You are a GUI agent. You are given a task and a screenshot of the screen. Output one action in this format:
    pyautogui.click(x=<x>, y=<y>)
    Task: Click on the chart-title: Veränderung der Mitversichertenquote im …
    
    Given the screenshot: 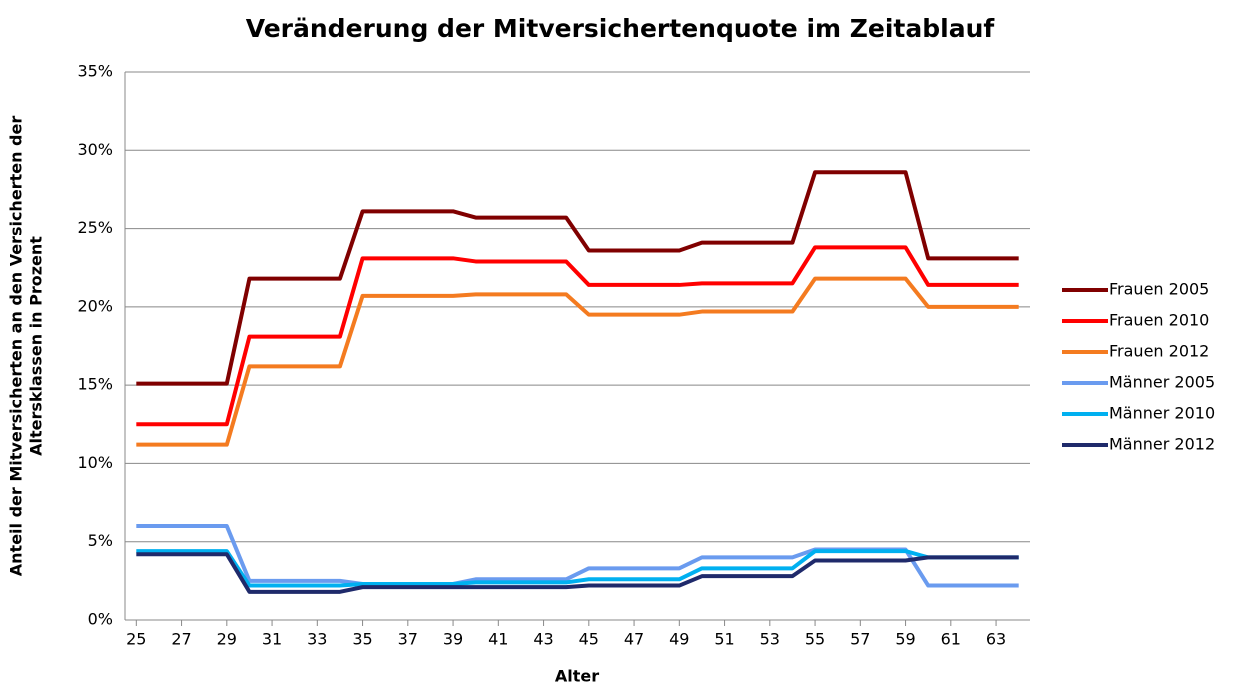 What is the action you would take?
    pyautogui.click(x=621, y=28)
    